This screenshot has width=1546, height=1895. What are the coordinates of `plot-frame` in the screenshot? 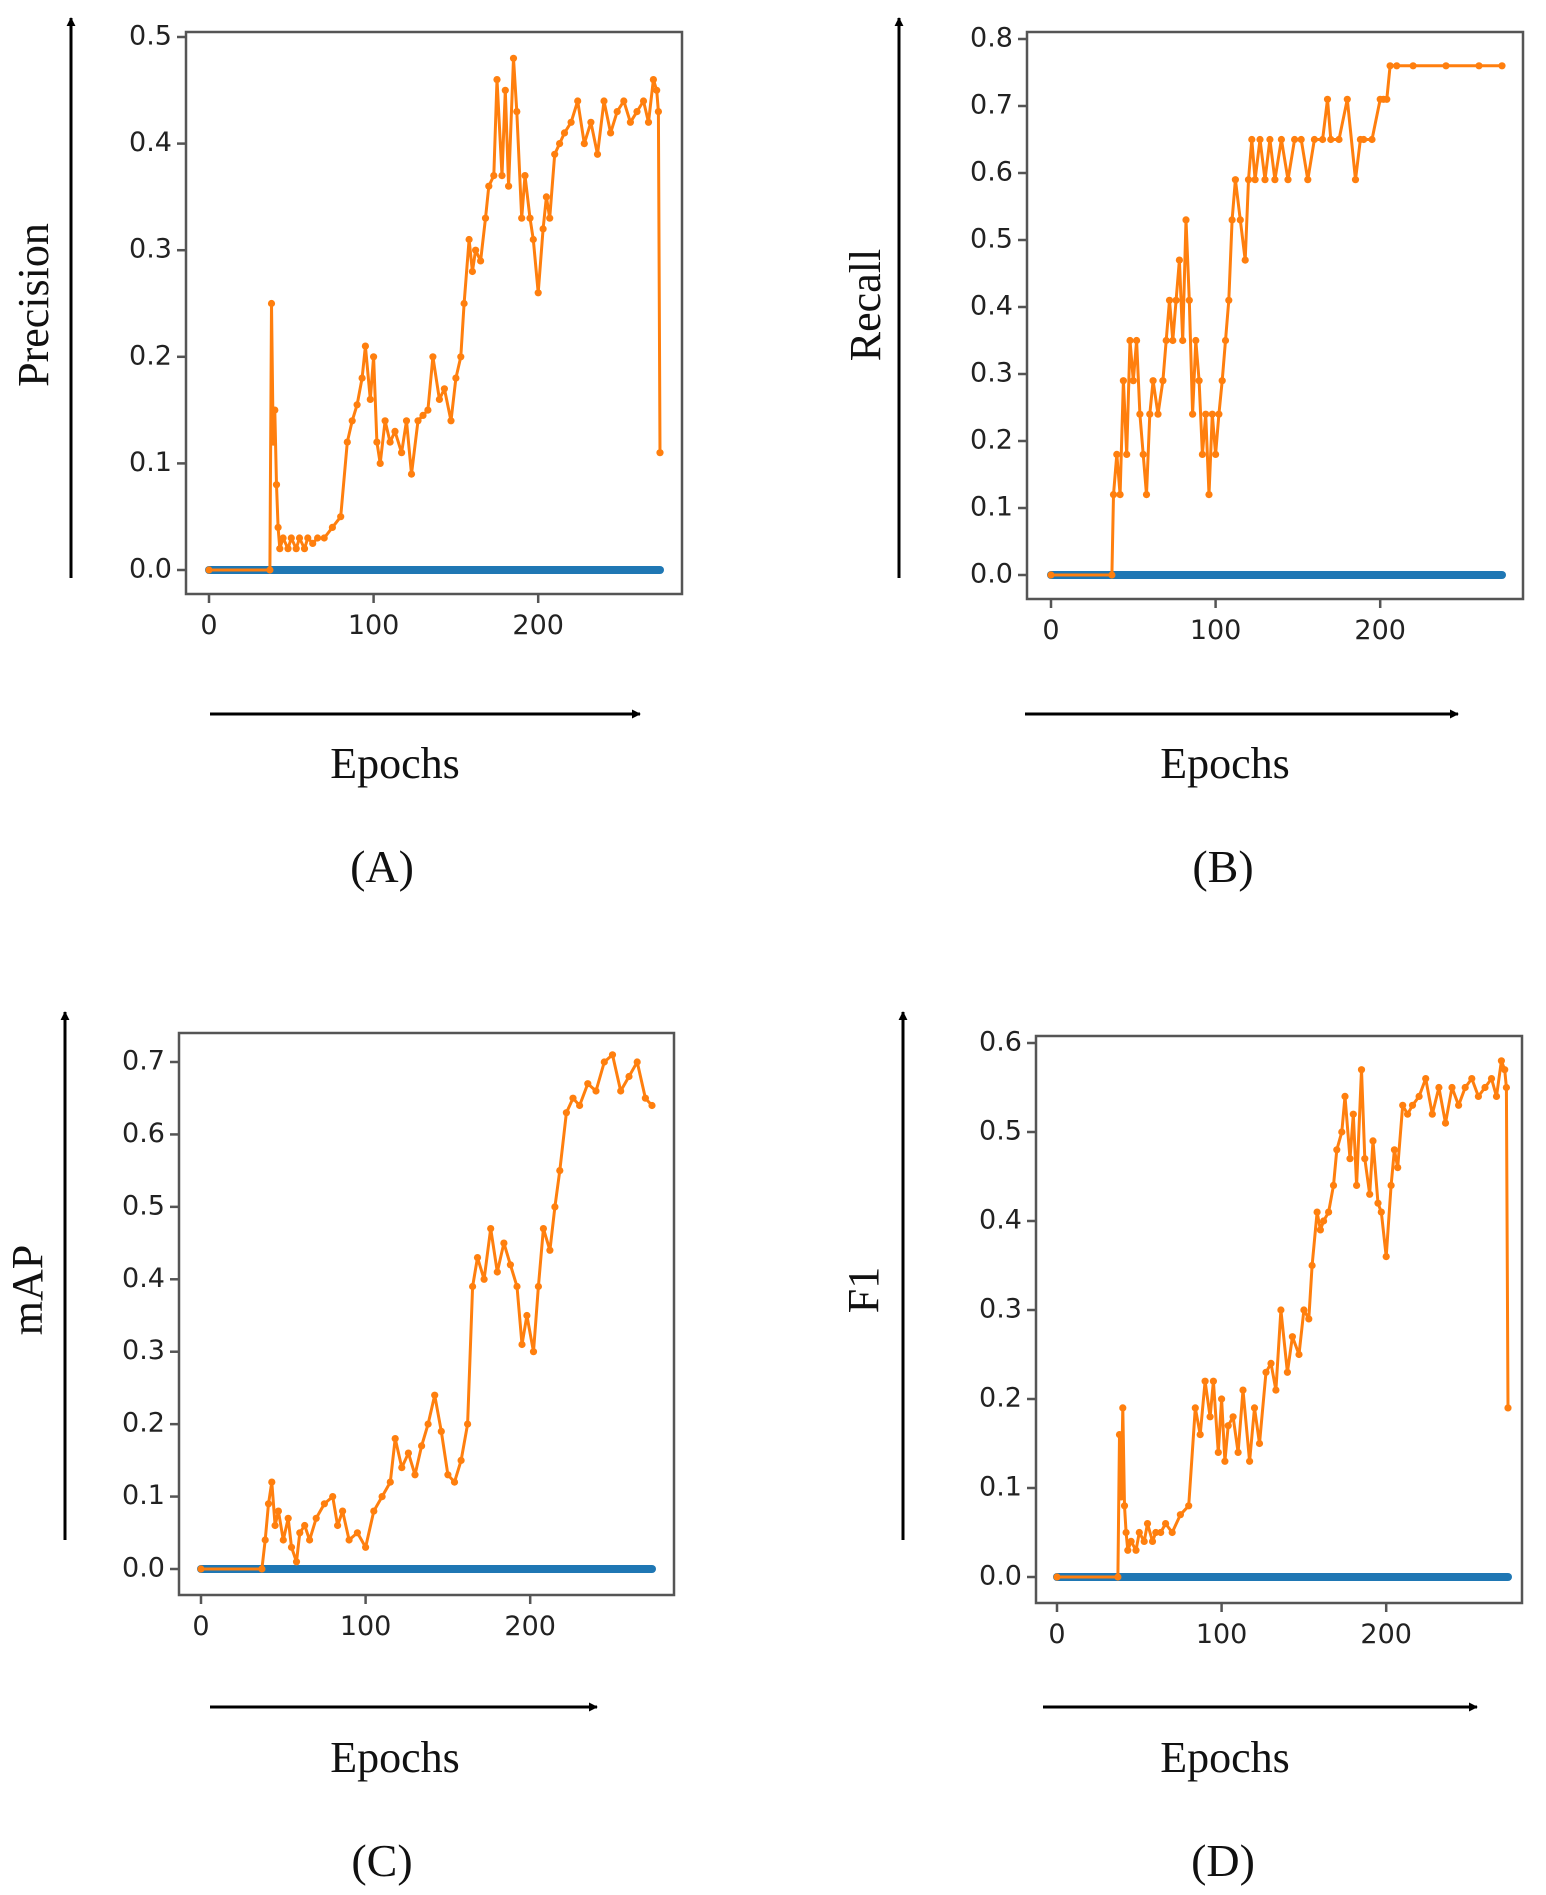 It's located at (426, 1314).